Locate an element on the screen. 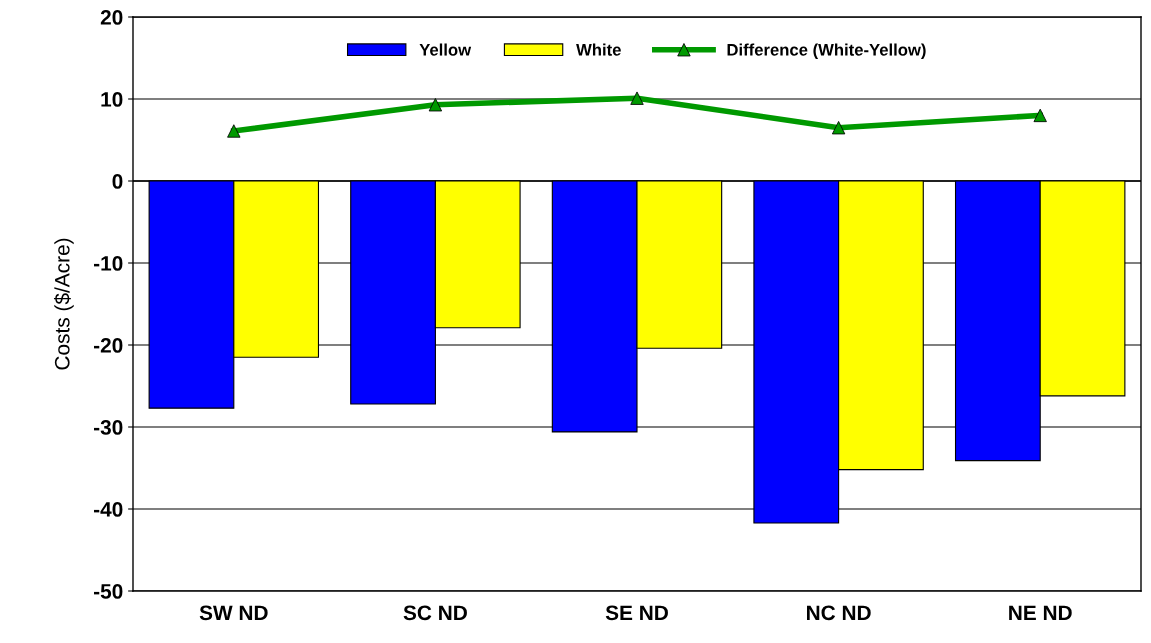 This screenshot has height=643, width=1151. y-tick-label: -30 is located at coordinates (108, 427).